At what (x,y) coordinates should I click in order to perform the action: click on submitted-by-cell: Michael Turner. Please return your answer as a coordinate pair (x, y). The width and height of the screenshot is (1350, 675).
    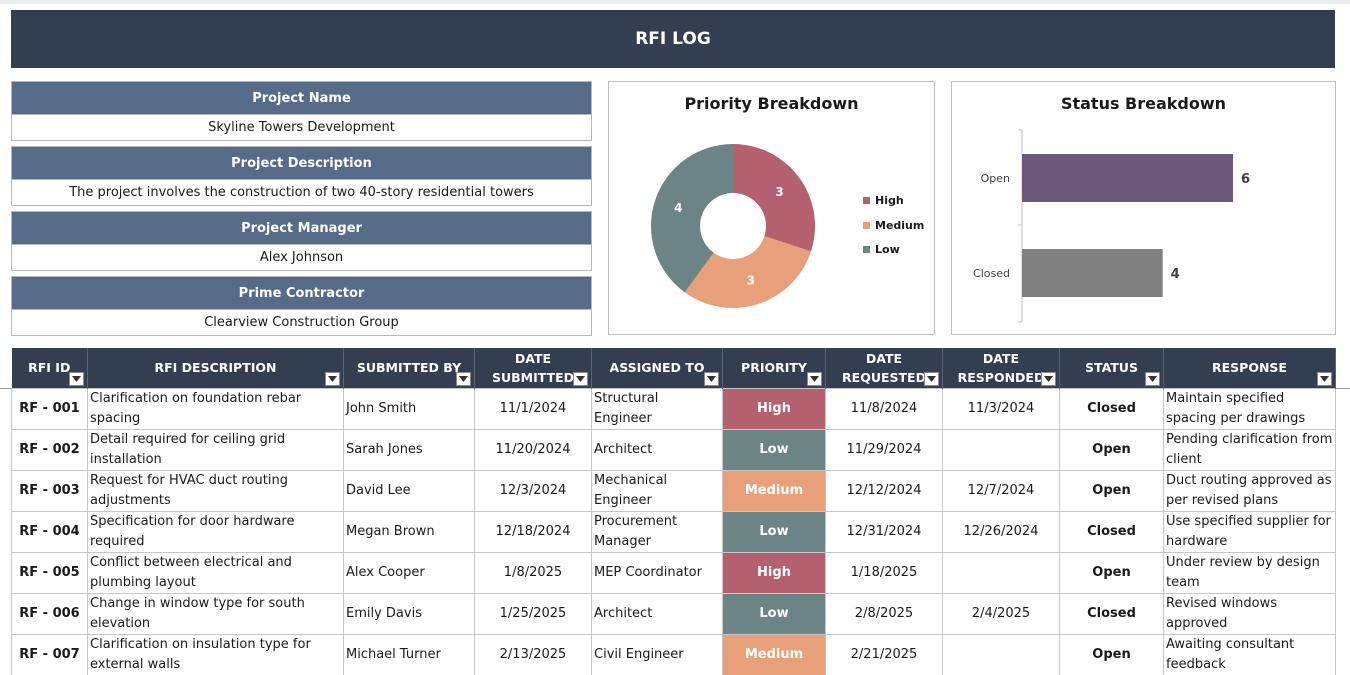
    Looking at the image, I should click on (409, 654).